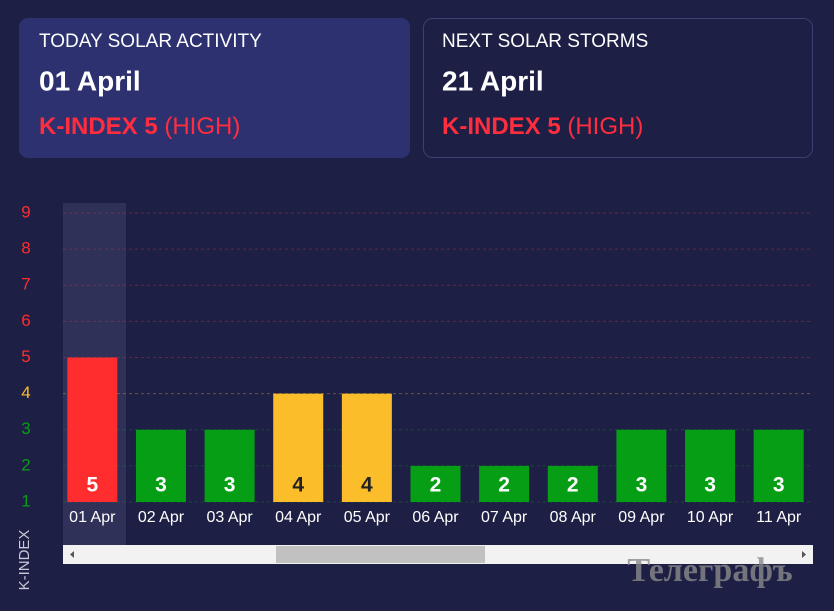 This screenshot has width=834, height=611. Describe the element at coordinates (804, 554) in the screenshot. I see `scroll-right` at that location.